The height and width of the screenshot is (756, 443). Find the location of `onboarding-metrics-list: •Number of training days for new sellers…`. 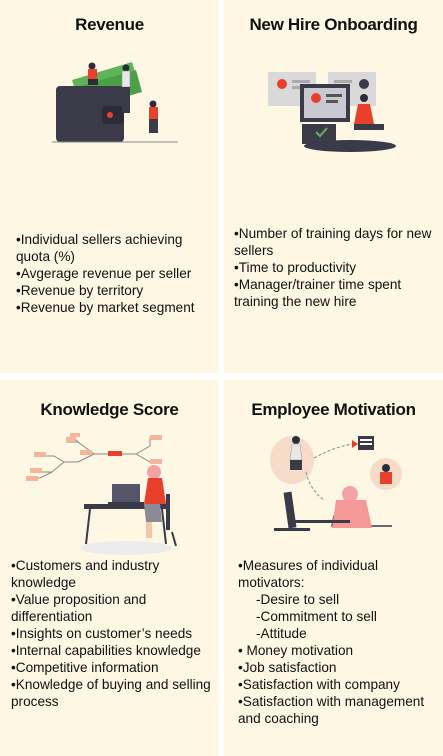

onboarding-metrics-list: •Number of training days for new sellers… is located at coordinates (337, 267).